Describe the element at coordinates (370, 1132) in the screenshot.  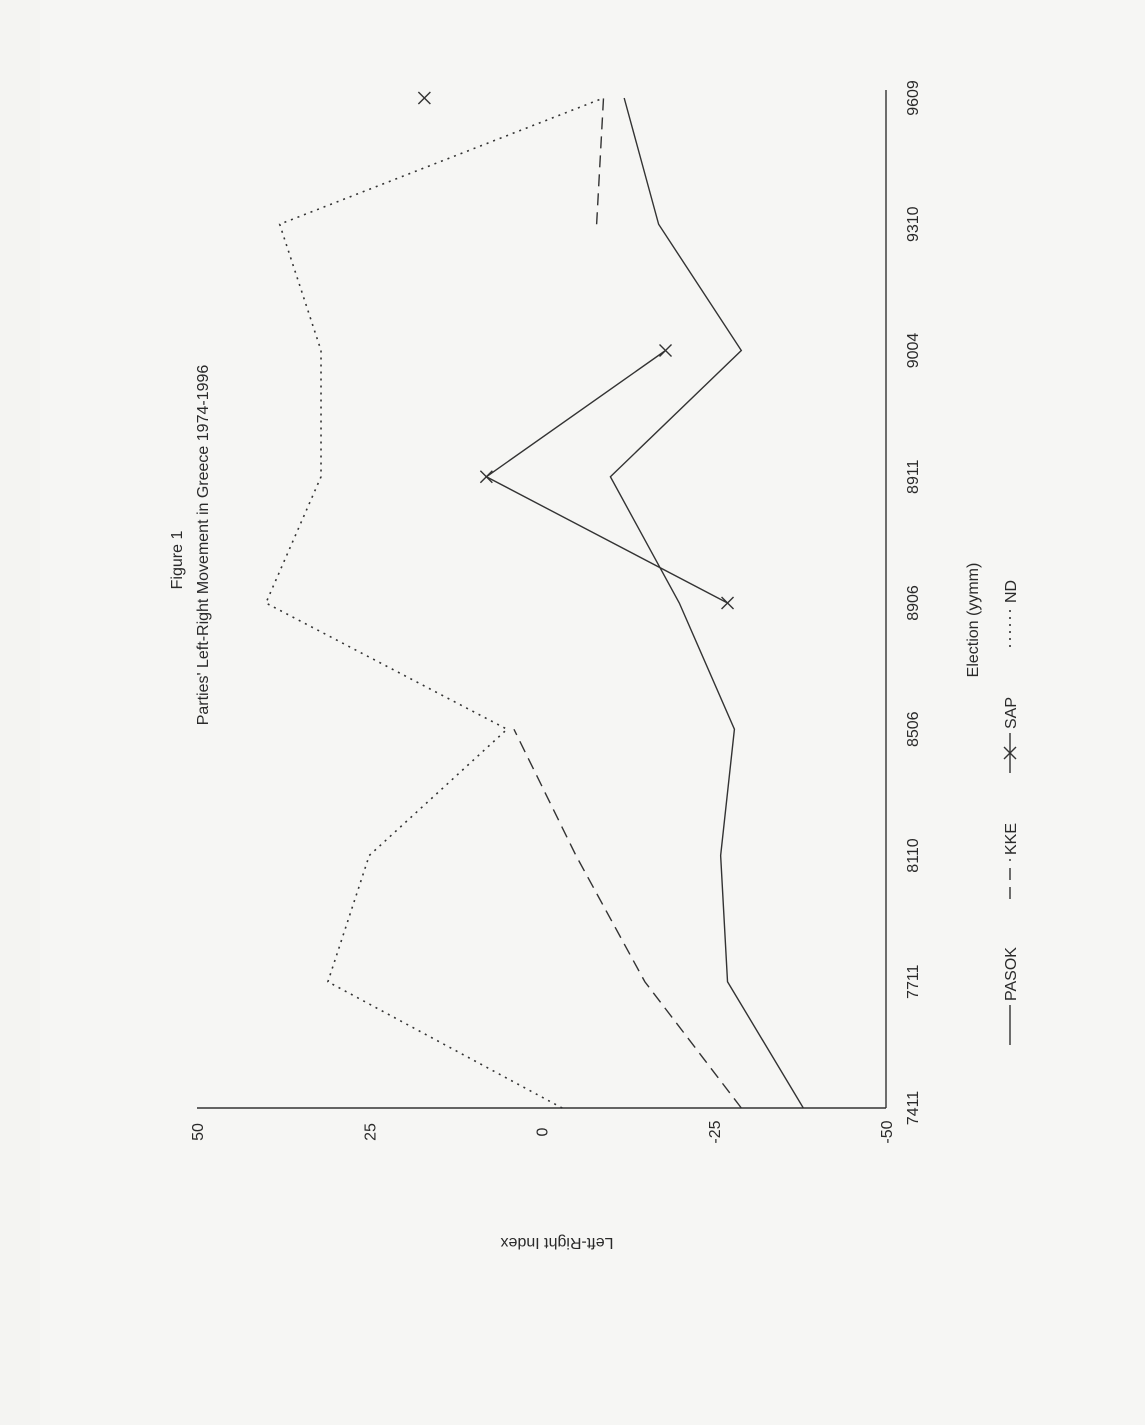
I see `value-tick-label: 25` at that location.